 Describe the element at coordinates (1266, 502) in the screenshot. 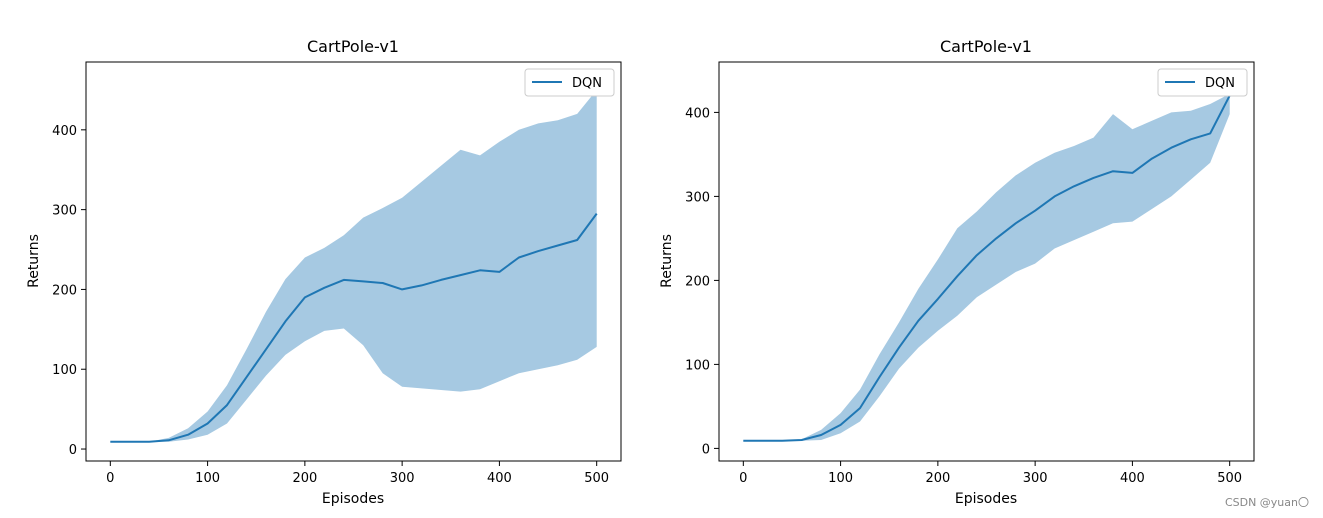

I see `watermark: CSDN @yuan〇` at that location.